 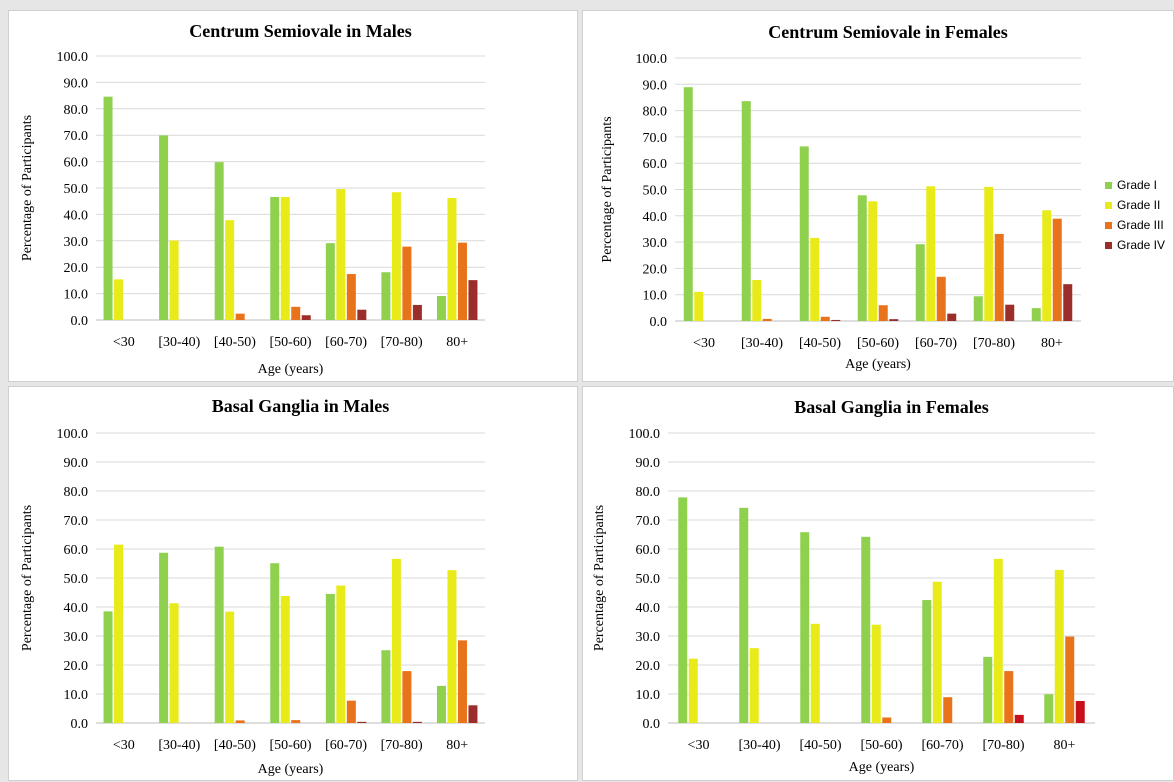 I want to click on chart-title: Centrum Semiovale in Males, so click(x=300, y=31).